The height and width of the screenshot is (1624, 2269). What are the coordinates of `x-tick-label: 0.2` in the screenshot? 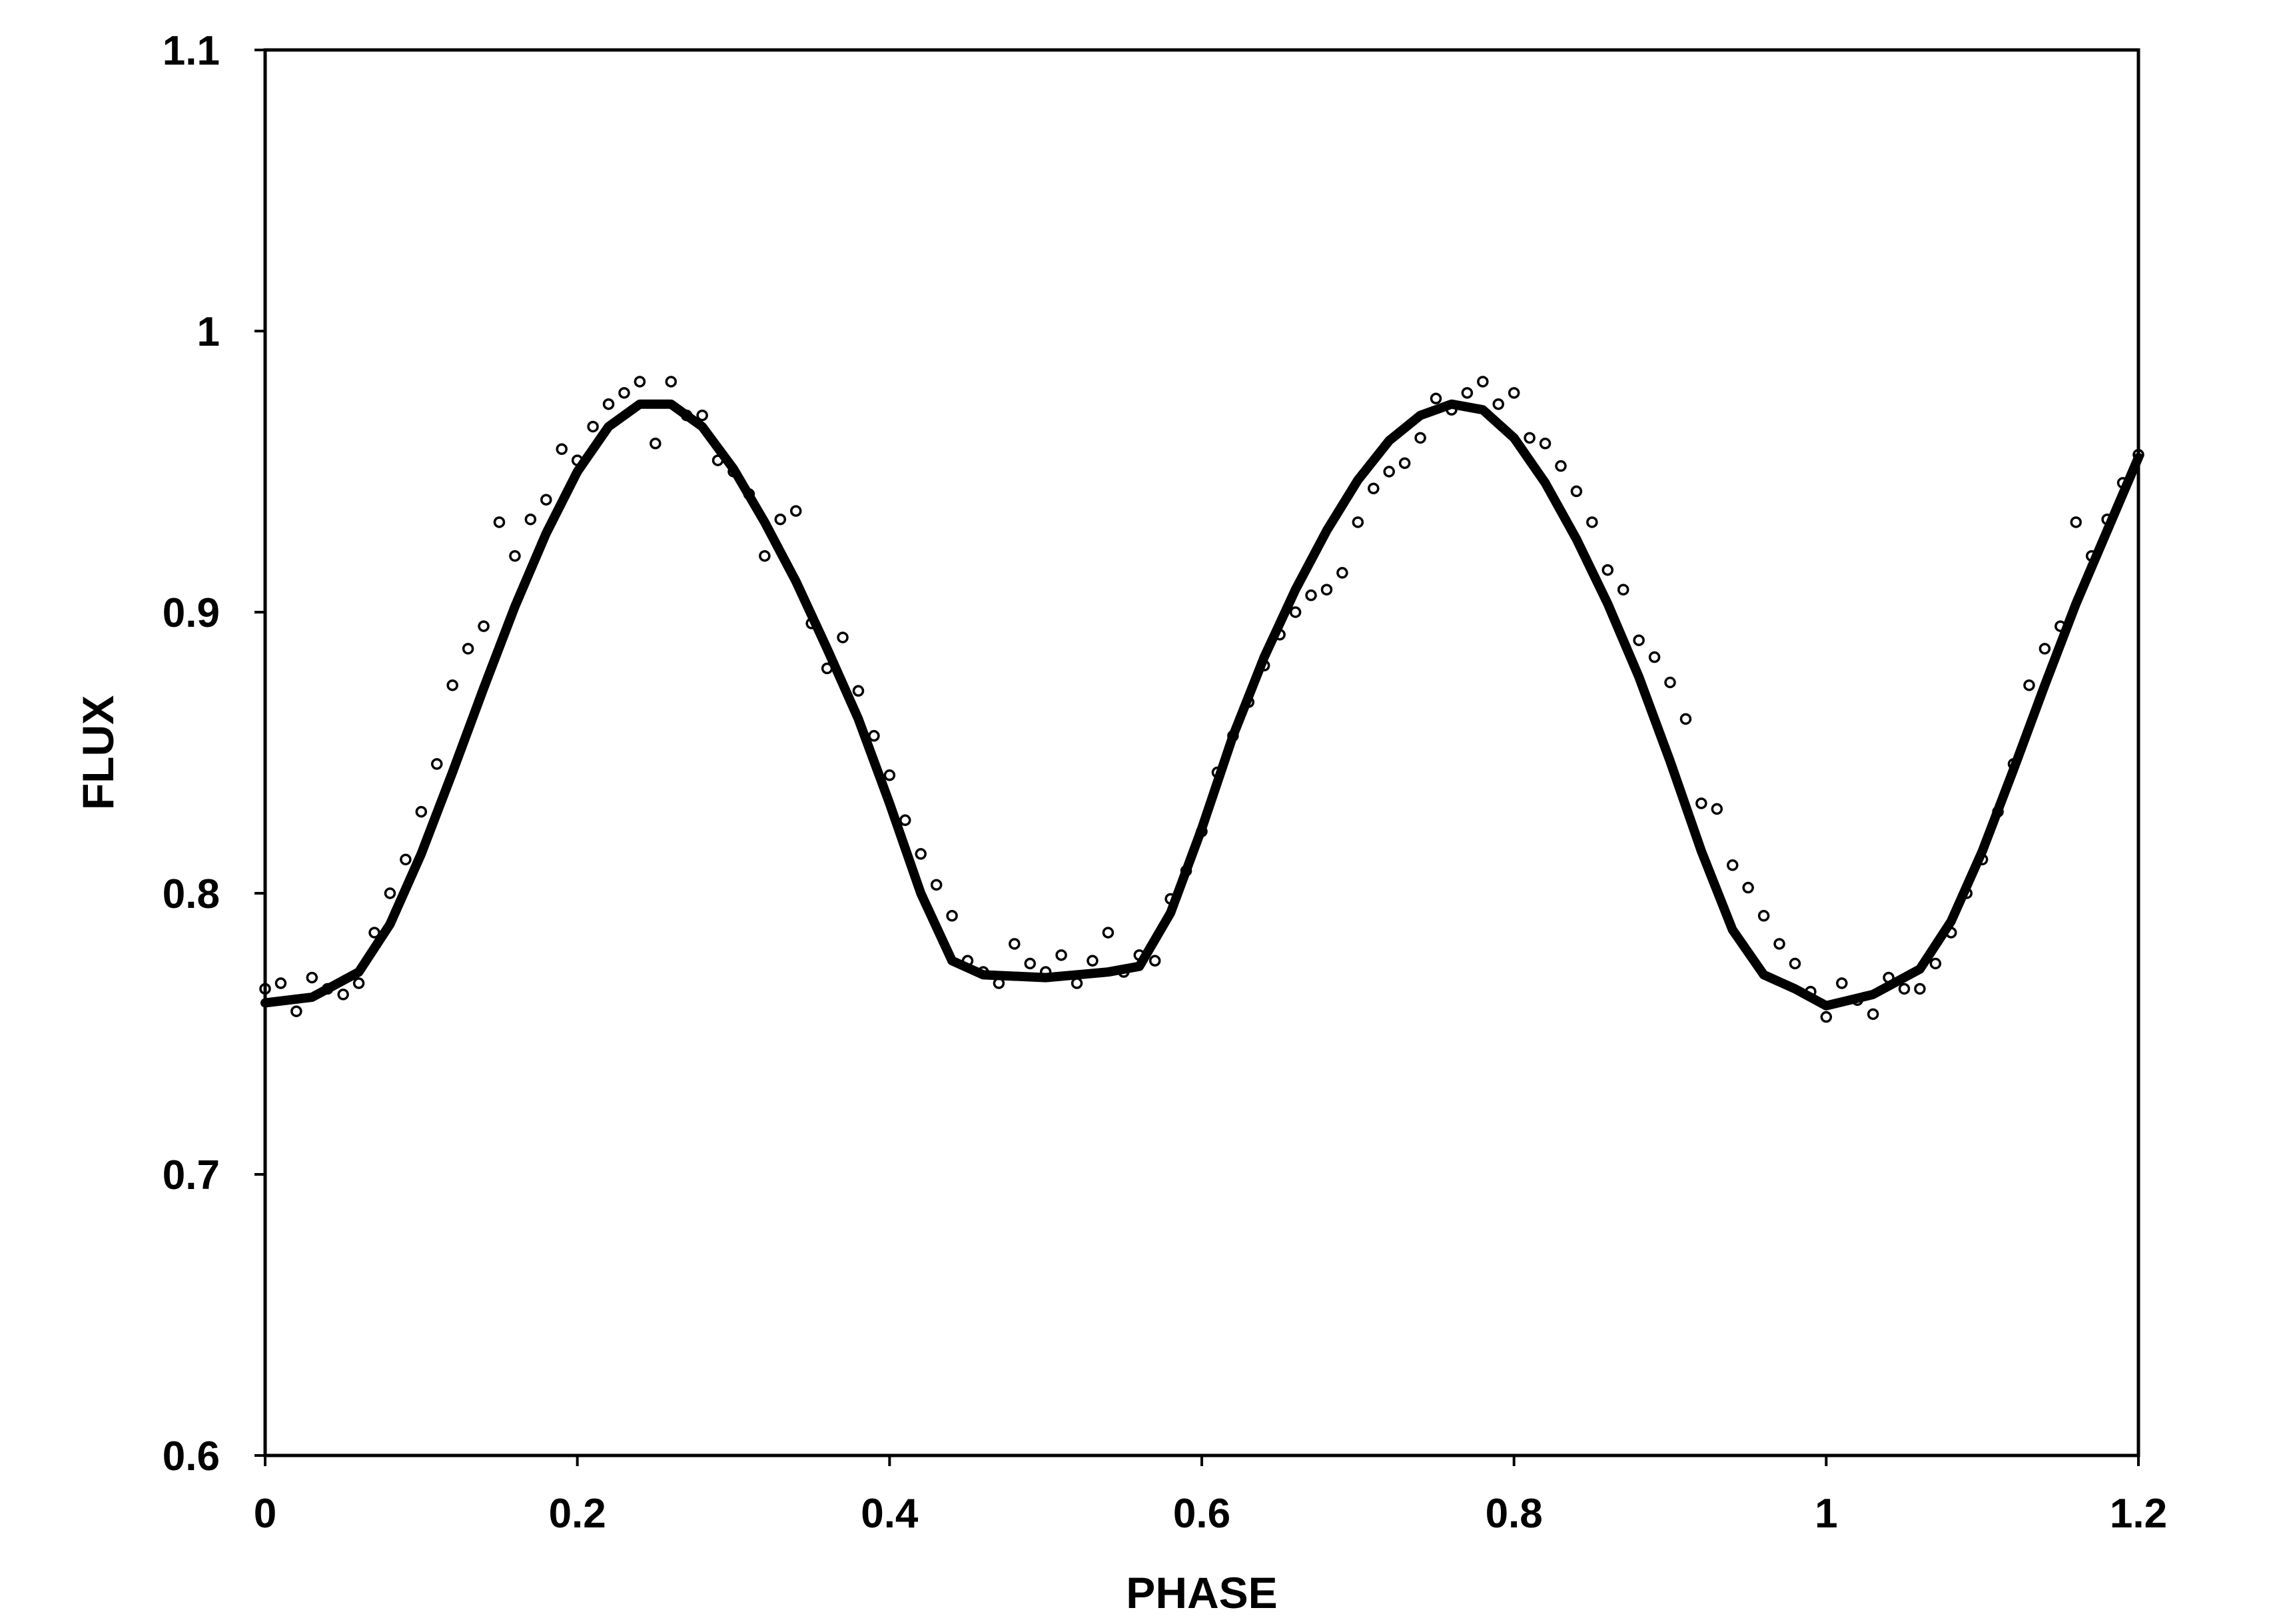 It's located at (578, 1514).